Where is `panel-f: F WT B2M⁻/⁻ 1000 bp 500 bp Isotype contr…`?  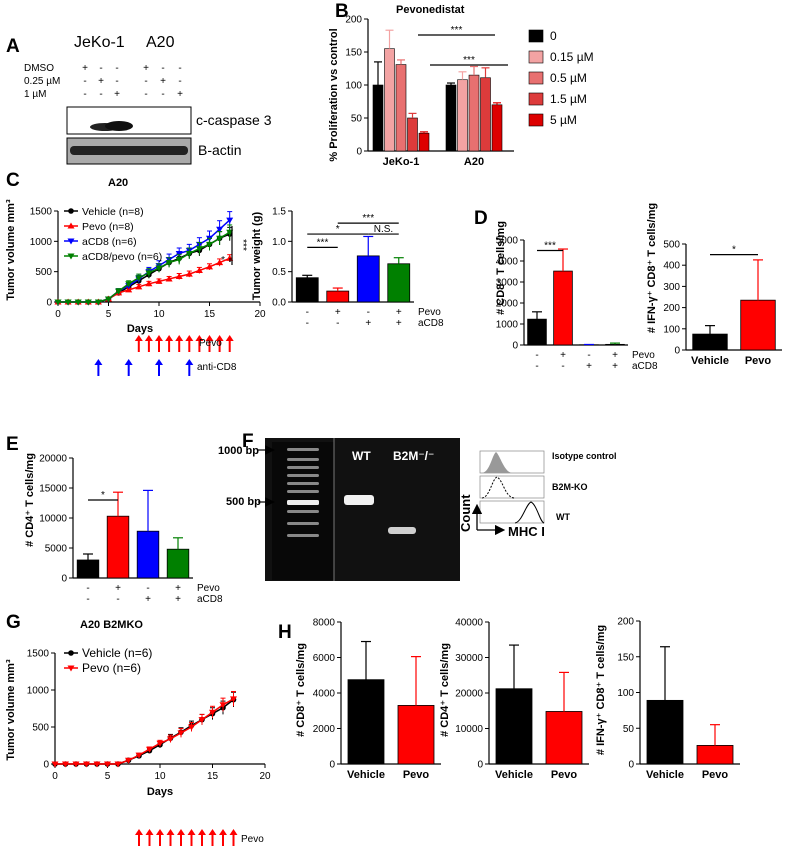
panel-f: F WT B2M⁻/⁻ 1000 bp 500 bp Isotype contr… is located at coordinates (417, 506).